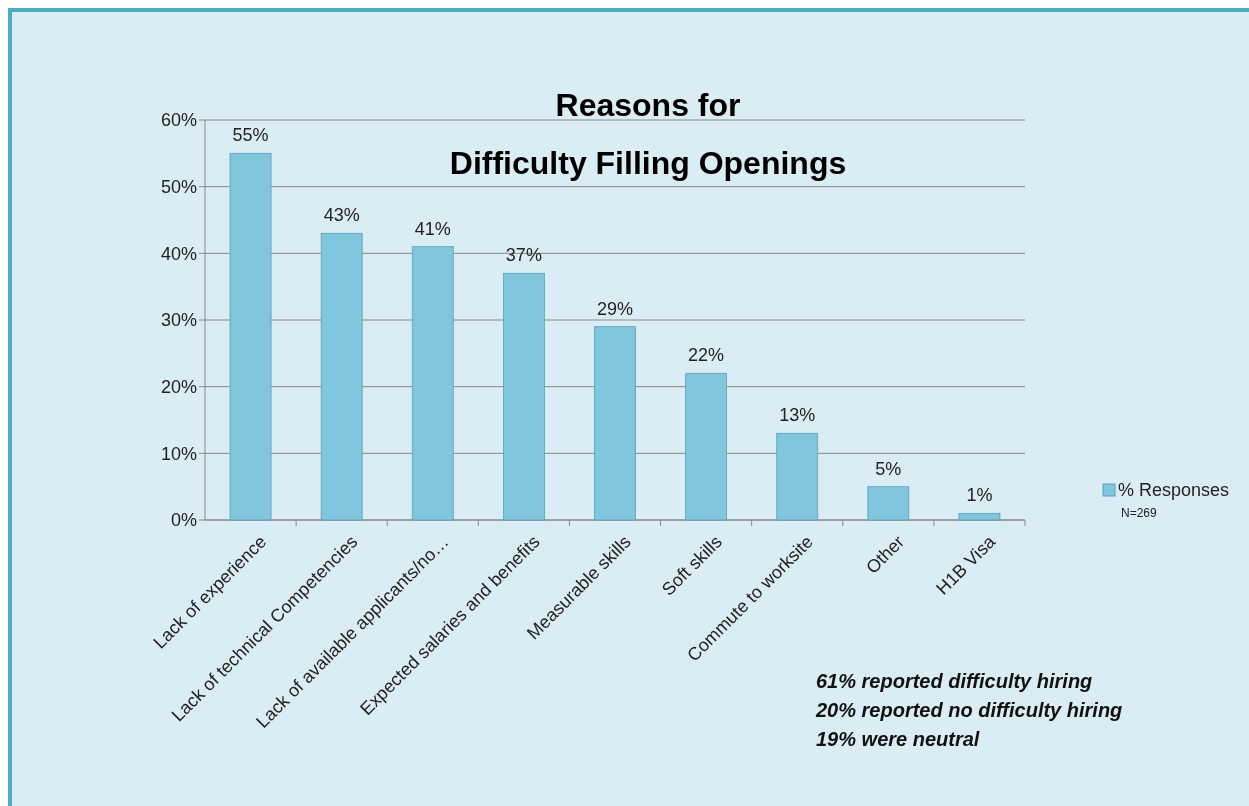 This screenshot has height=806, width=1249. Describe the element at coordinates (178, 253) in the screenshot. I see `y-tick-label: 40%` at that location.